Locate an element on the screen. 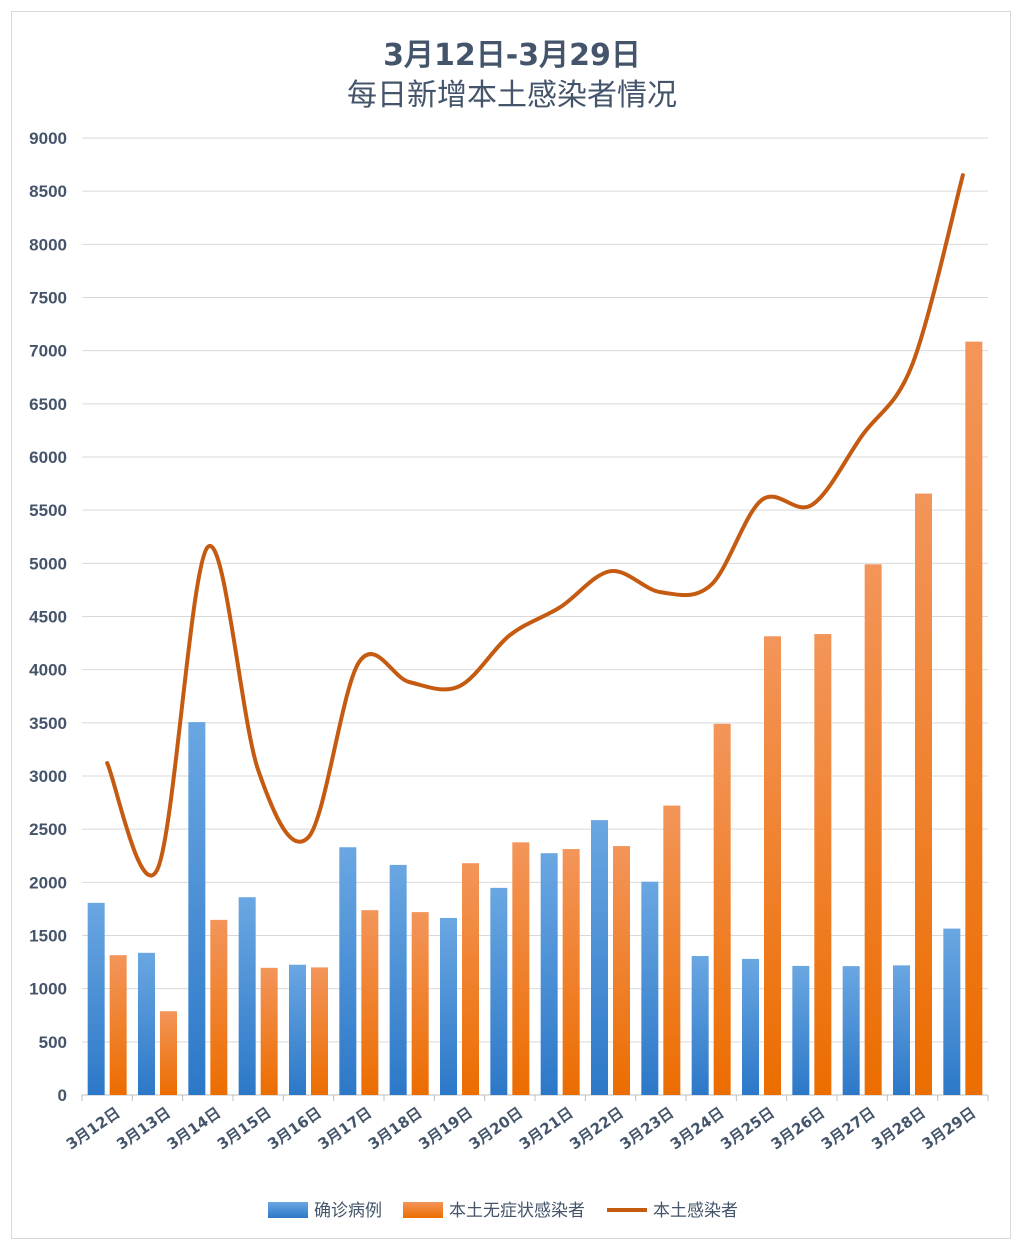  y-tick-label: 5500 is located at coordinates (48, 510).